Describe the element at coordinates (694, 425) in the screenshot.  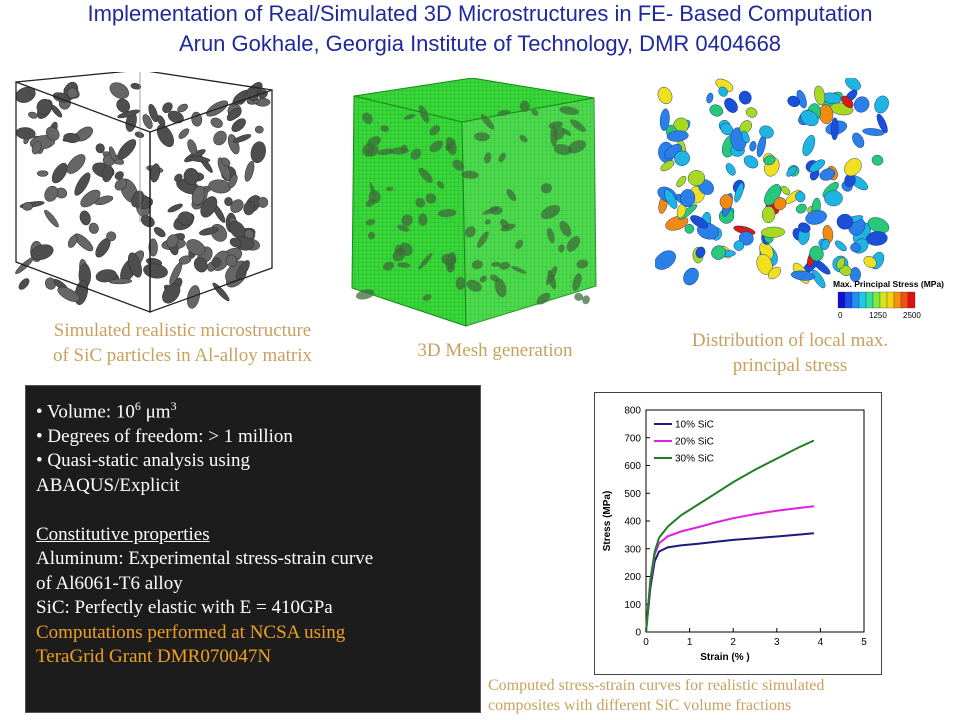
I see `legend-label-1: 10% SiC` at that location.